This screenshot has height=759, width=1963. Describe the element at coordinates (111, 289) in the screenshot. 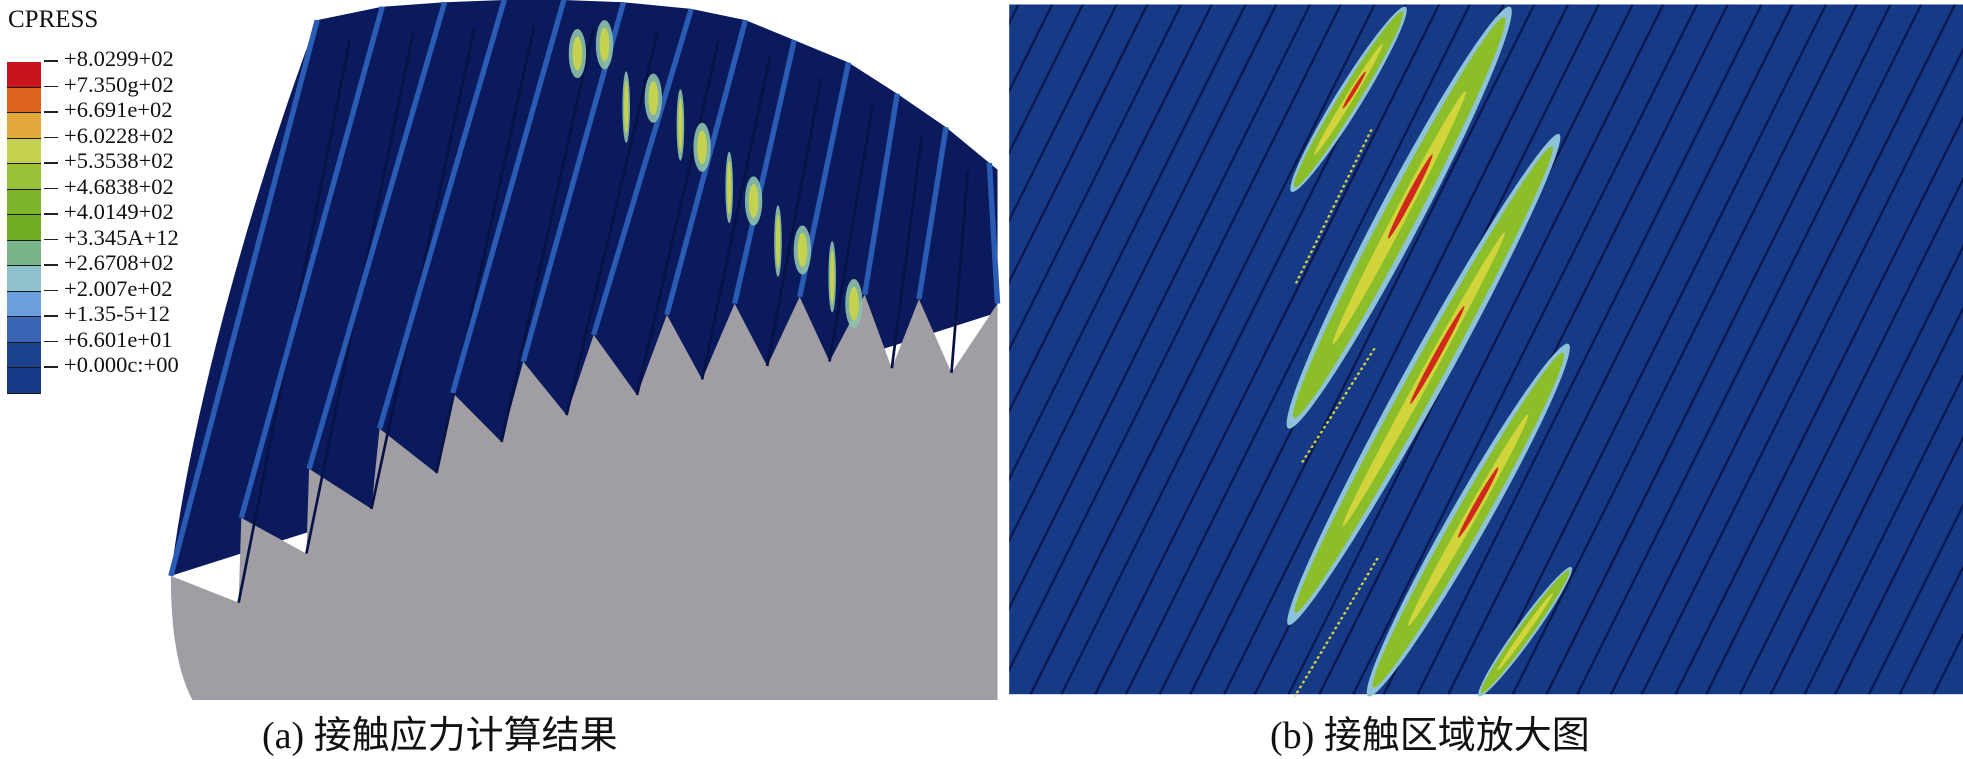

I see `legend-label: +2.007e+02` at that location.